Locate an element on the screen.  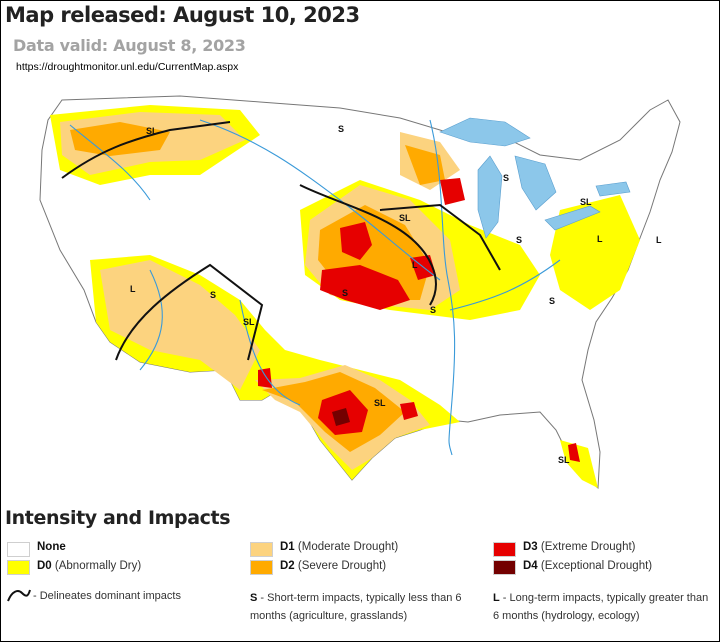
legend-label-d4: D4 (Exceptional Drought) is located at coordinates (588, 566).